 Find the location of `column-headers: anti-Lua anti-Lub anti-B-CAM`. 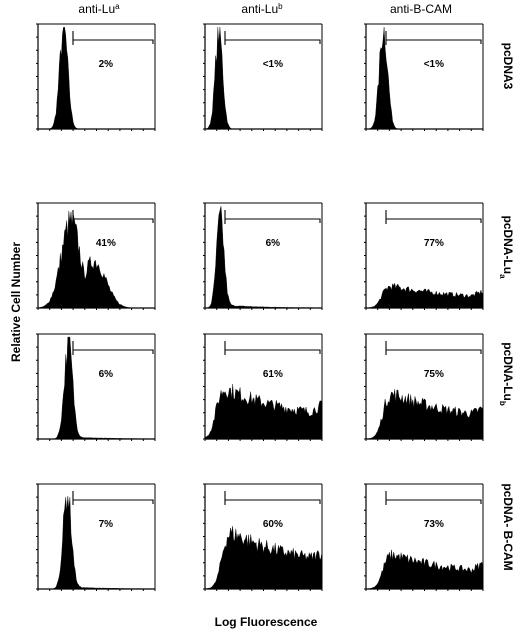

column-headers: anti-Lua anti-Lub anti-B-CAM is located at coordinates (265, 9).